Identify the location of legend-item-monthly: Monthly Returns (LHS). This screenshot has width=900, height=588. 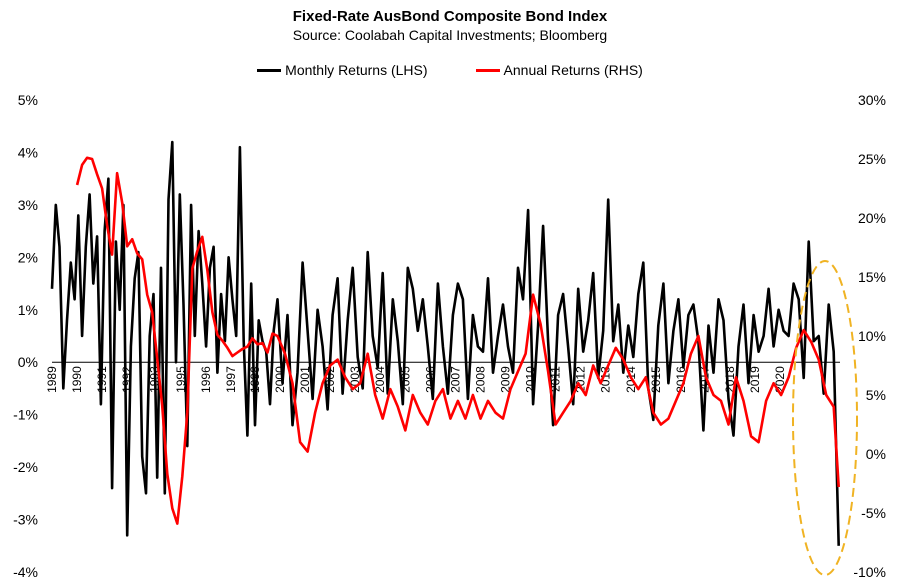
(342, 70).